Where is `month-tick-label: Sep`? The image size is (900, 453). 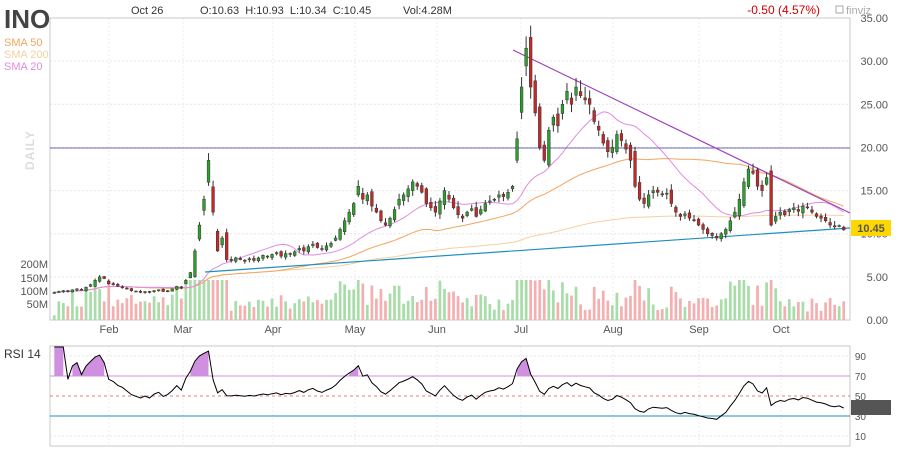
month-tick-label: Sep is located at coordinates (699, 330).